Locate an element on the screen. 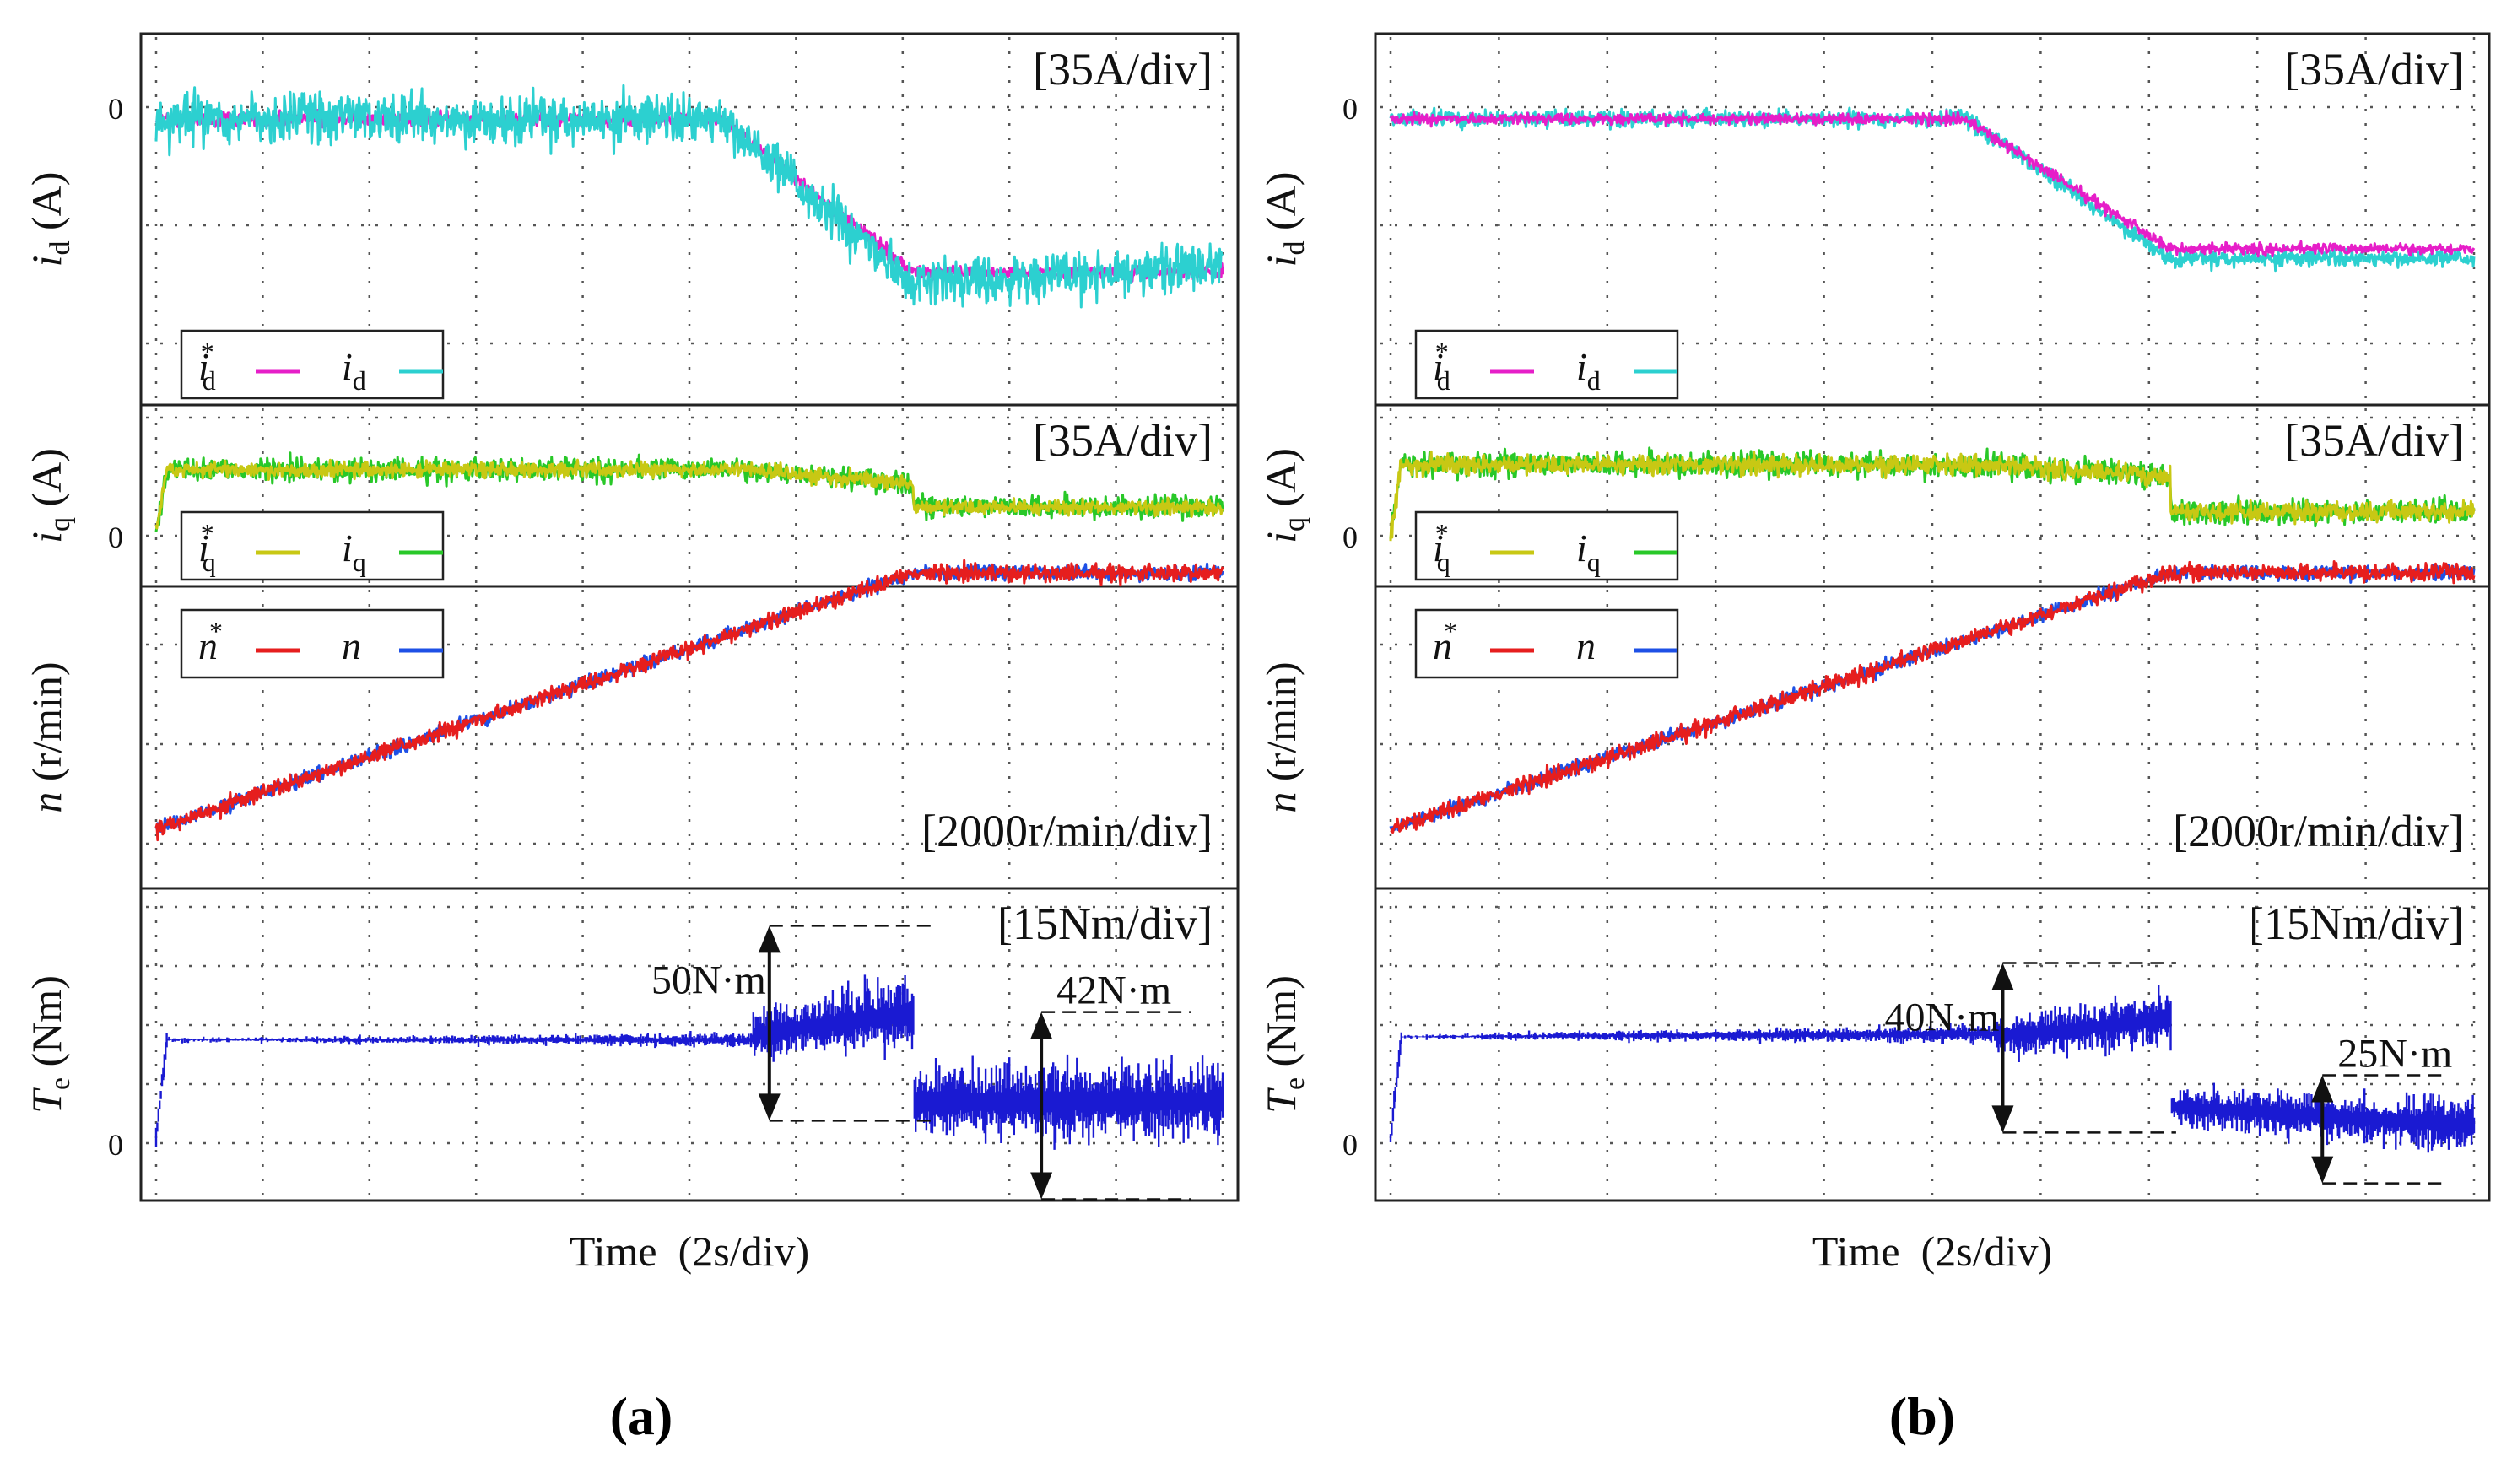 This screenshot has width=2512, height=1484. annotation-50nm: 50N·m is located at coordinates (793, 1024).